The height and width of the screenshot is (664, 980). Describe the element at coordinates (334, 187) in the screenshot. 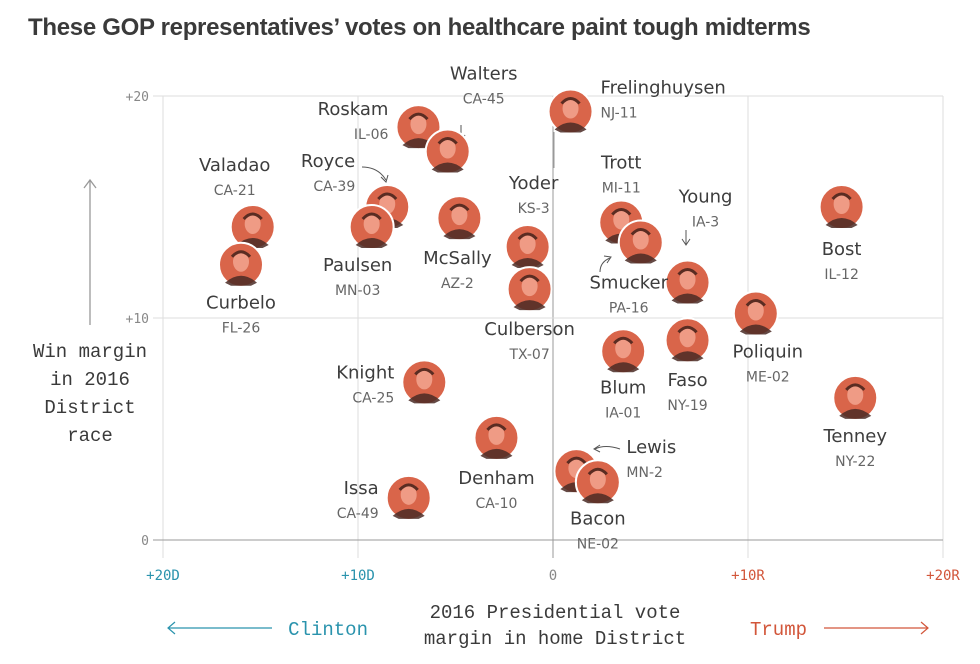

I see `rep-district: CA-39` at that location.